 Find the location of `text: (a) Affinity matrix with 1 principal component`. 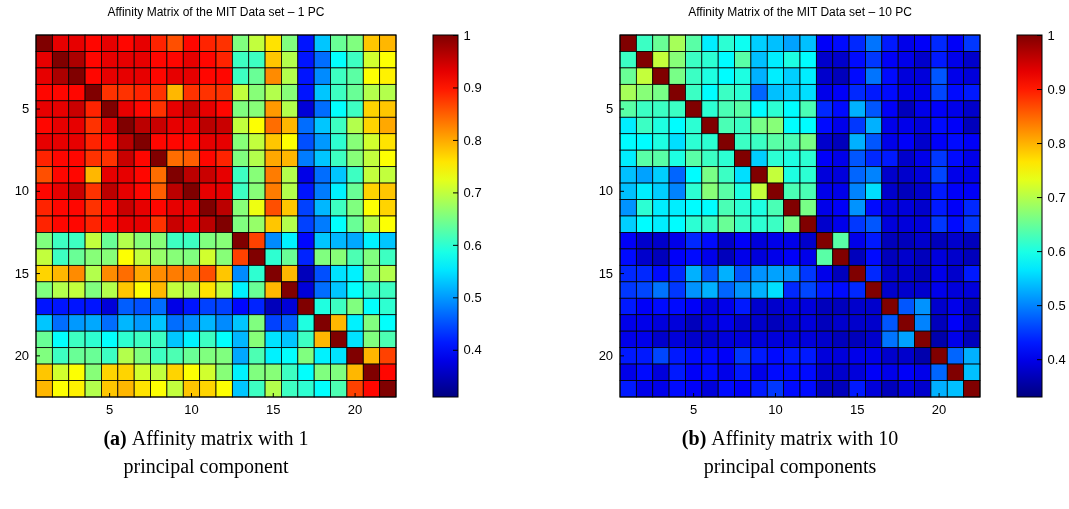

text: (a) Affinity matrix with 1 principal component is located at coordinates (206, 452).